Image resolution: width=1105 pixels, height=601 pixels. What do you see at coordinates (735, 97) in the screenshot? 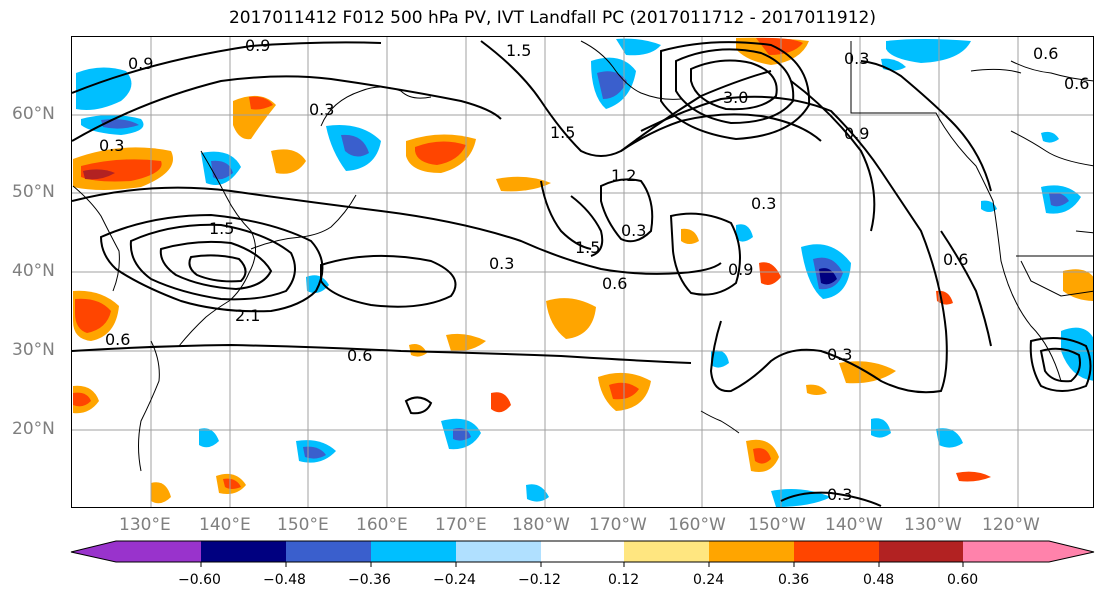
I see `contour-label: 3.0` at bounding box center [735, 97].